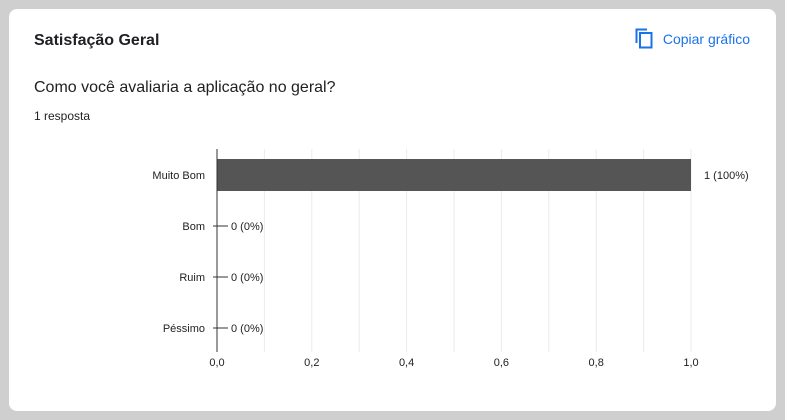 The height and width of the screenshot is (420, 785). Describe the element at coordinates (596, 363) in the screenshot. I see `x-tick-label: 0,8` at that location.